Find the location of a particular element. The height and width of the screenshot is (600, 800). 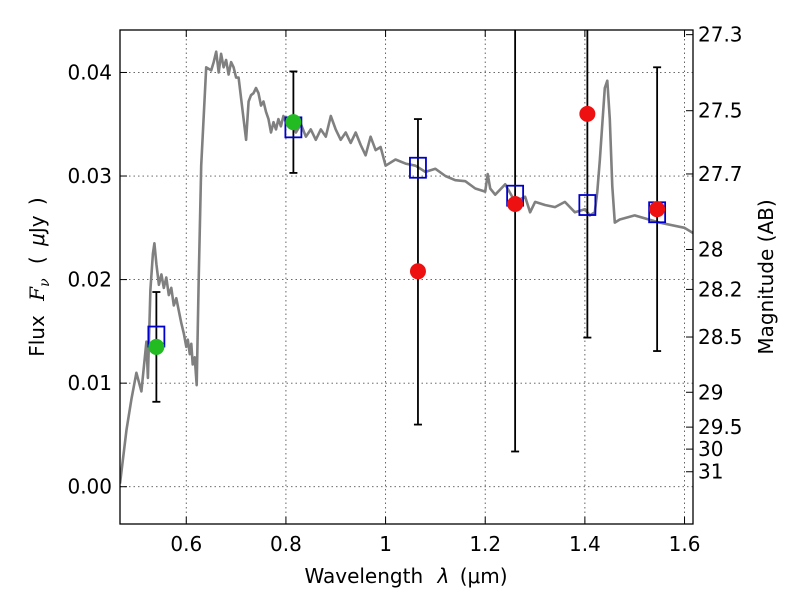

y-tick-label: 0.04 is located at coordinates (89, 72).